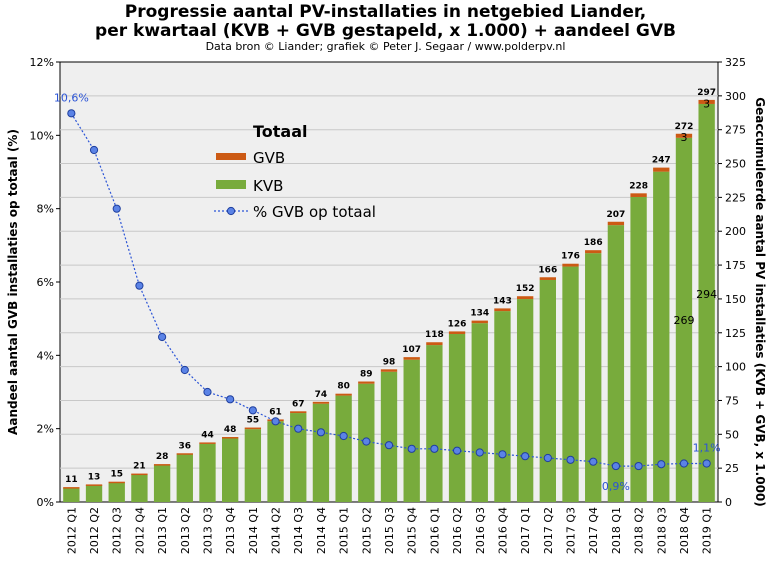 The image size is (771, 561). What do you see at coordinates (45, 282) in the screenshot?
I see `left-tick-label: 6%` at bounding box center [45, 282].